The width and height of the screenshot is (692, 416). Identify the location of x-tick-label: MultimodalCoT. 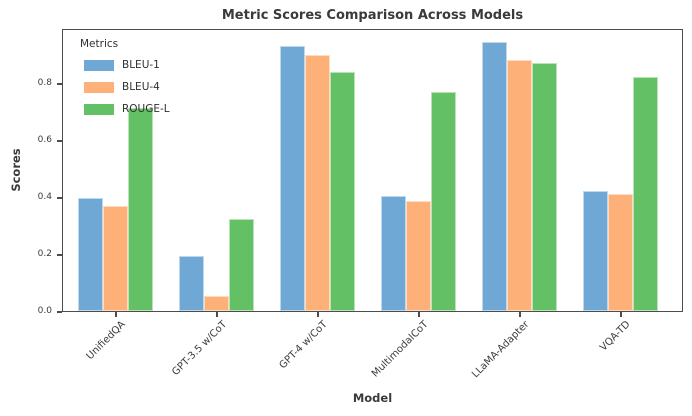
(400, 349).